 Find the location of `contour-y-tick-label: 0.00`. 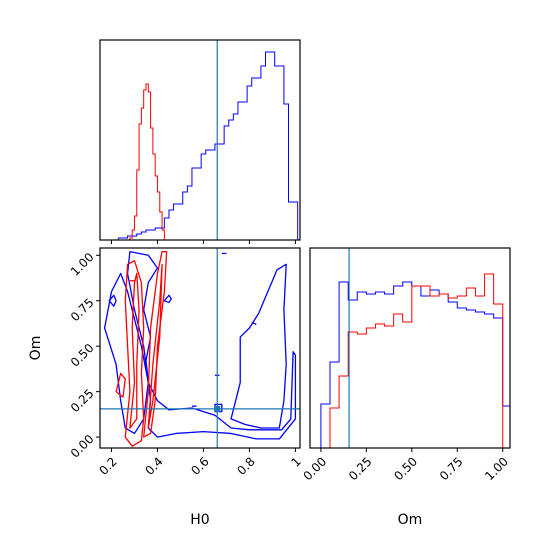

contour-y-tick-label: 0.00 is located at coordinates (82, 446).